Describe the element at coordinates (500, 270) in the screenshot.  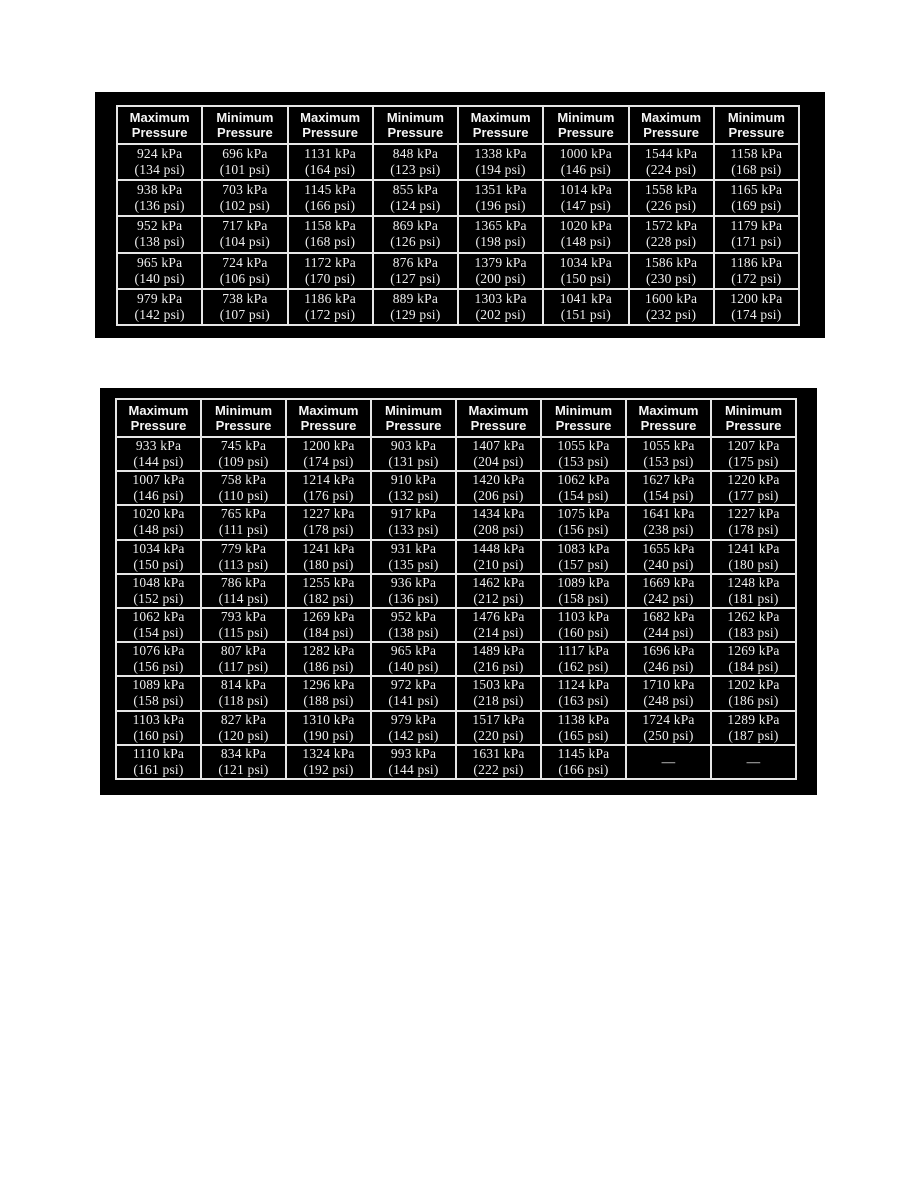
I see `pressure-cell: 1379 kPa (200 psi)` at that location.